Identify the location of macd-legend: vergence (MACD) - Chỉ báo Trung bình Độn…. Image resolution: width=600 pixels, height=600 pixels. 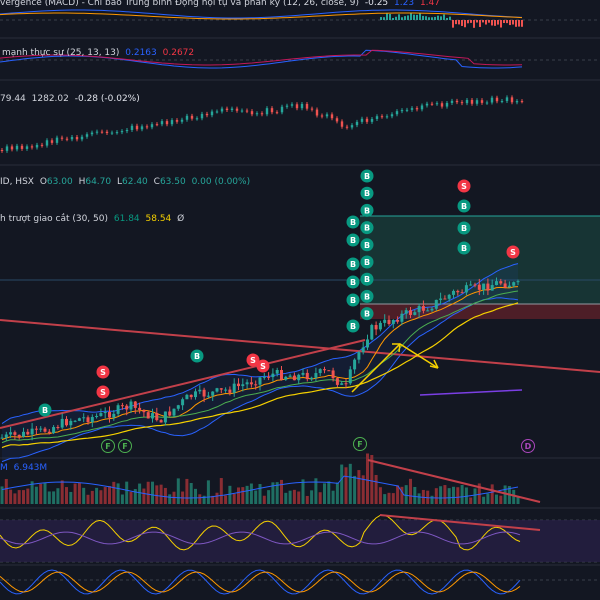
(221, 4).